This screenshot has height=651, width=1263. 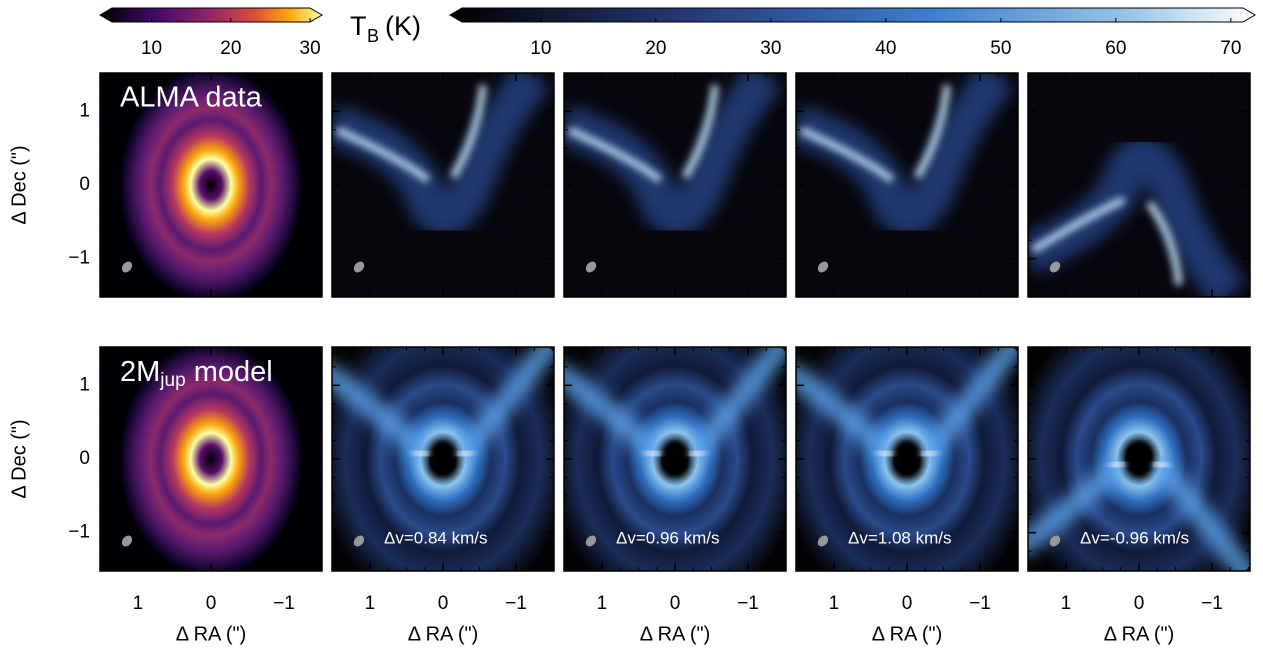 What do you see at coordinates (435, 537) in the screenshot?
I see `velocity-label: Δv=0.84 km/s` at bounding box center [435, 537].